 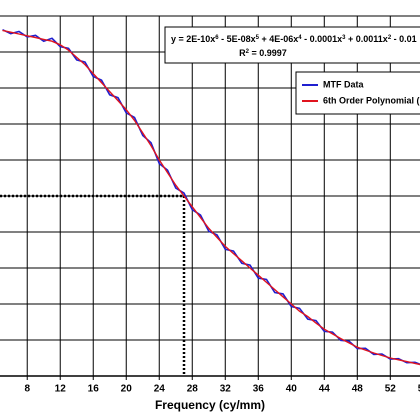 What do you see at coordinates (258, 38) in the screenshot?
I see `equation-exponent: 5` at bounding box center [258, 38].